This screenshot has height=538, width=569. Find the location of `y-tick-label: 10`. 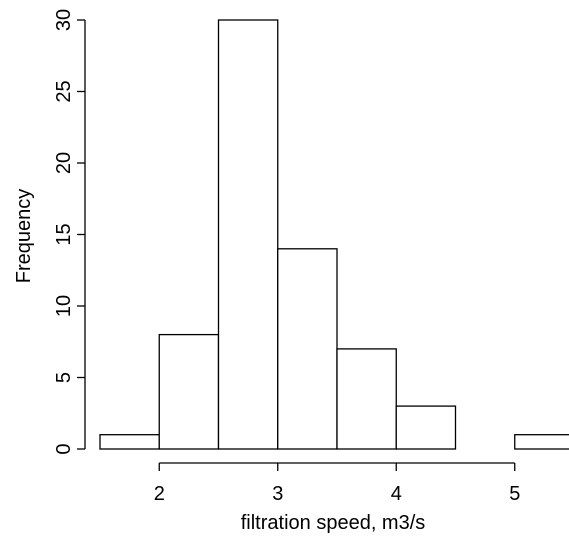

y-tick-label: 10 is located at coordinates (64, 306).